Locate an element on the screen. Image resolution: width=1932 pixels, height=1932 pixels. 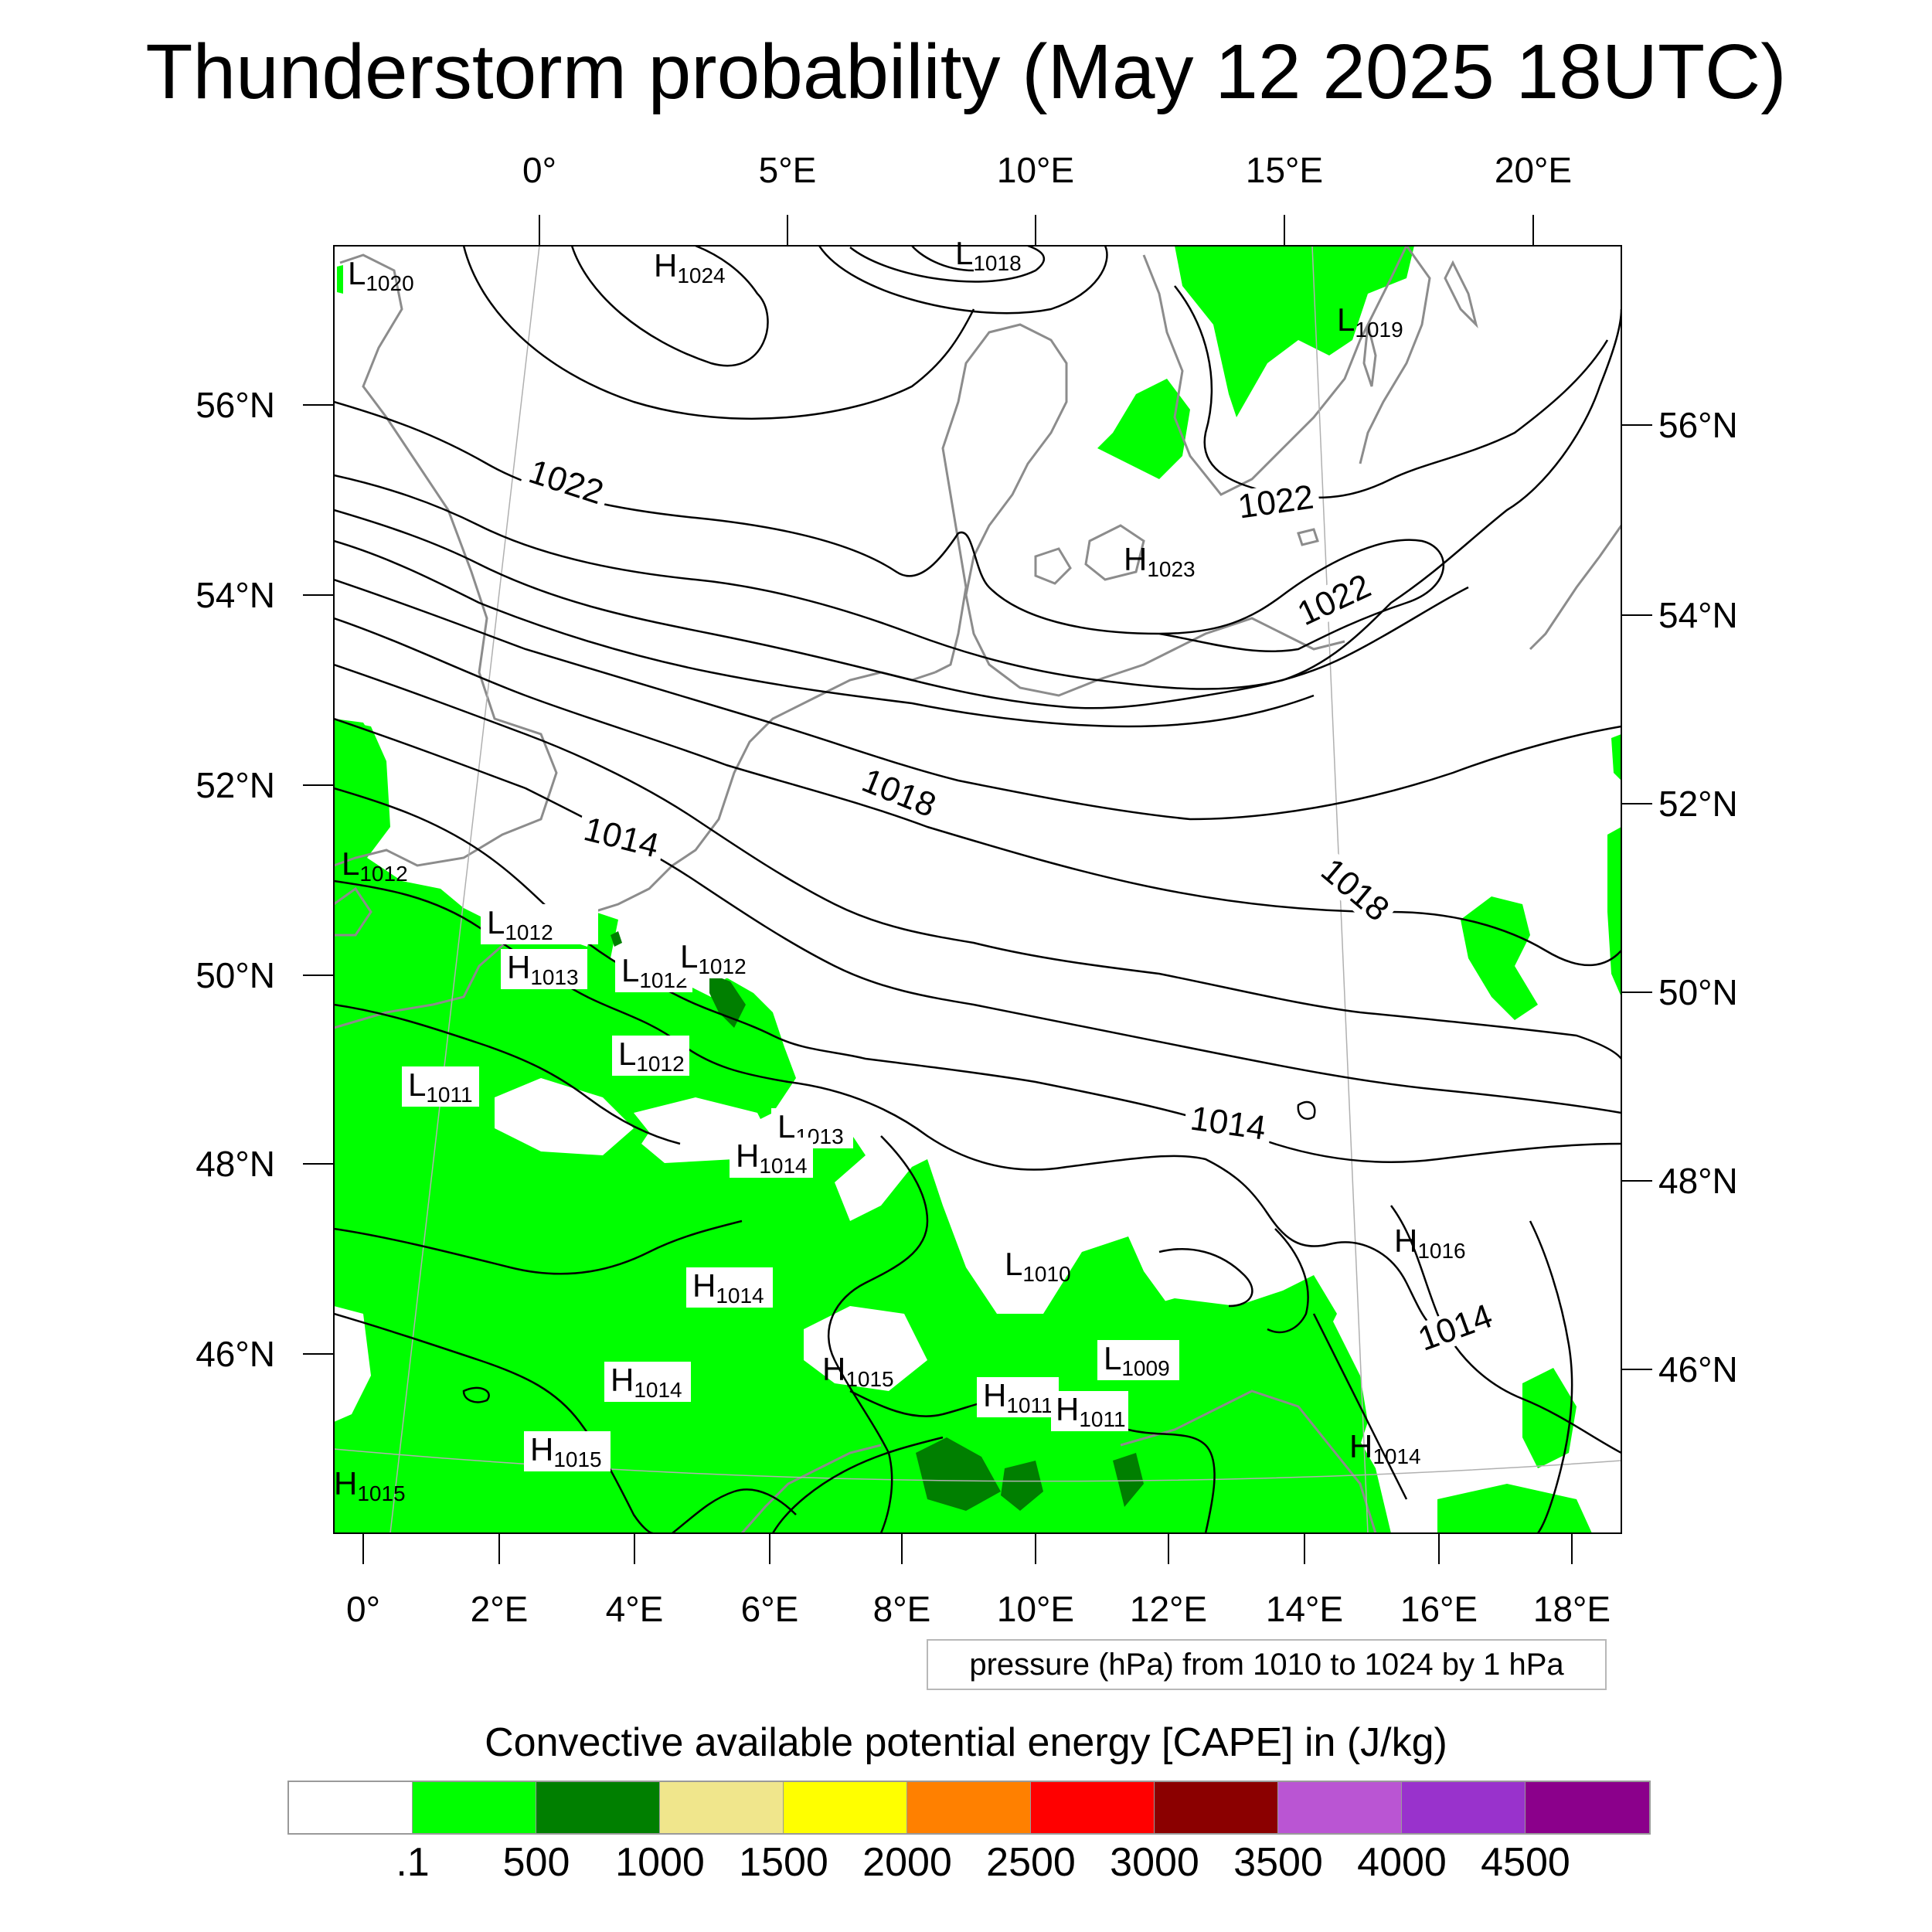
colorbar-tick-label: 4000 is located at coordinates (1402, 1863).